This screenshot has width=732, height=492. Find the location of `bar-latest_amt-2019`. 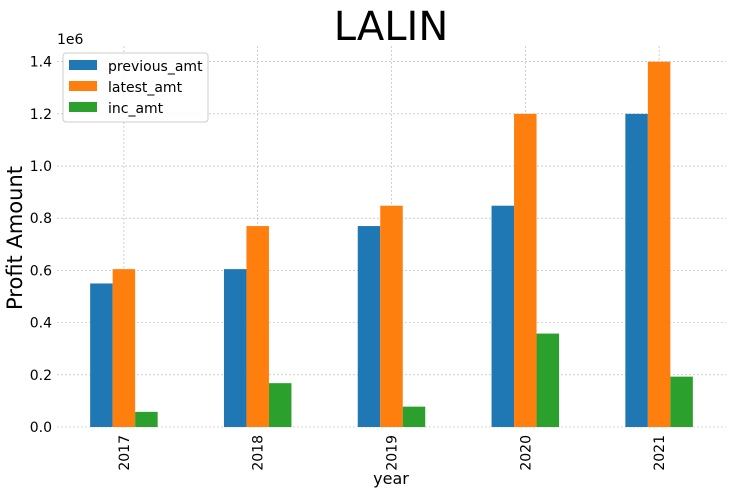

bar-latest_amt-2019 is located at coordinates (391, 316).